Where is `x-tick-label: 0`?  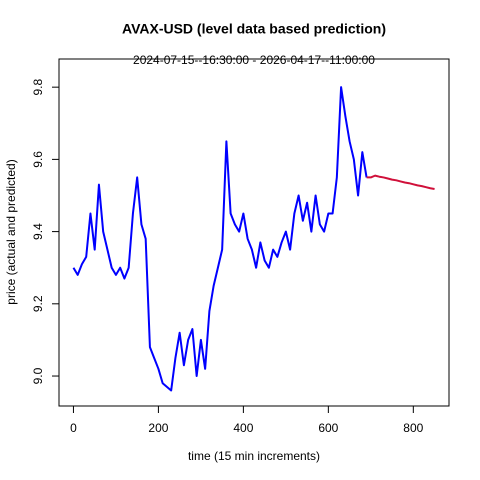
x-tick-label: 0 is located at coordinates (73, 428).